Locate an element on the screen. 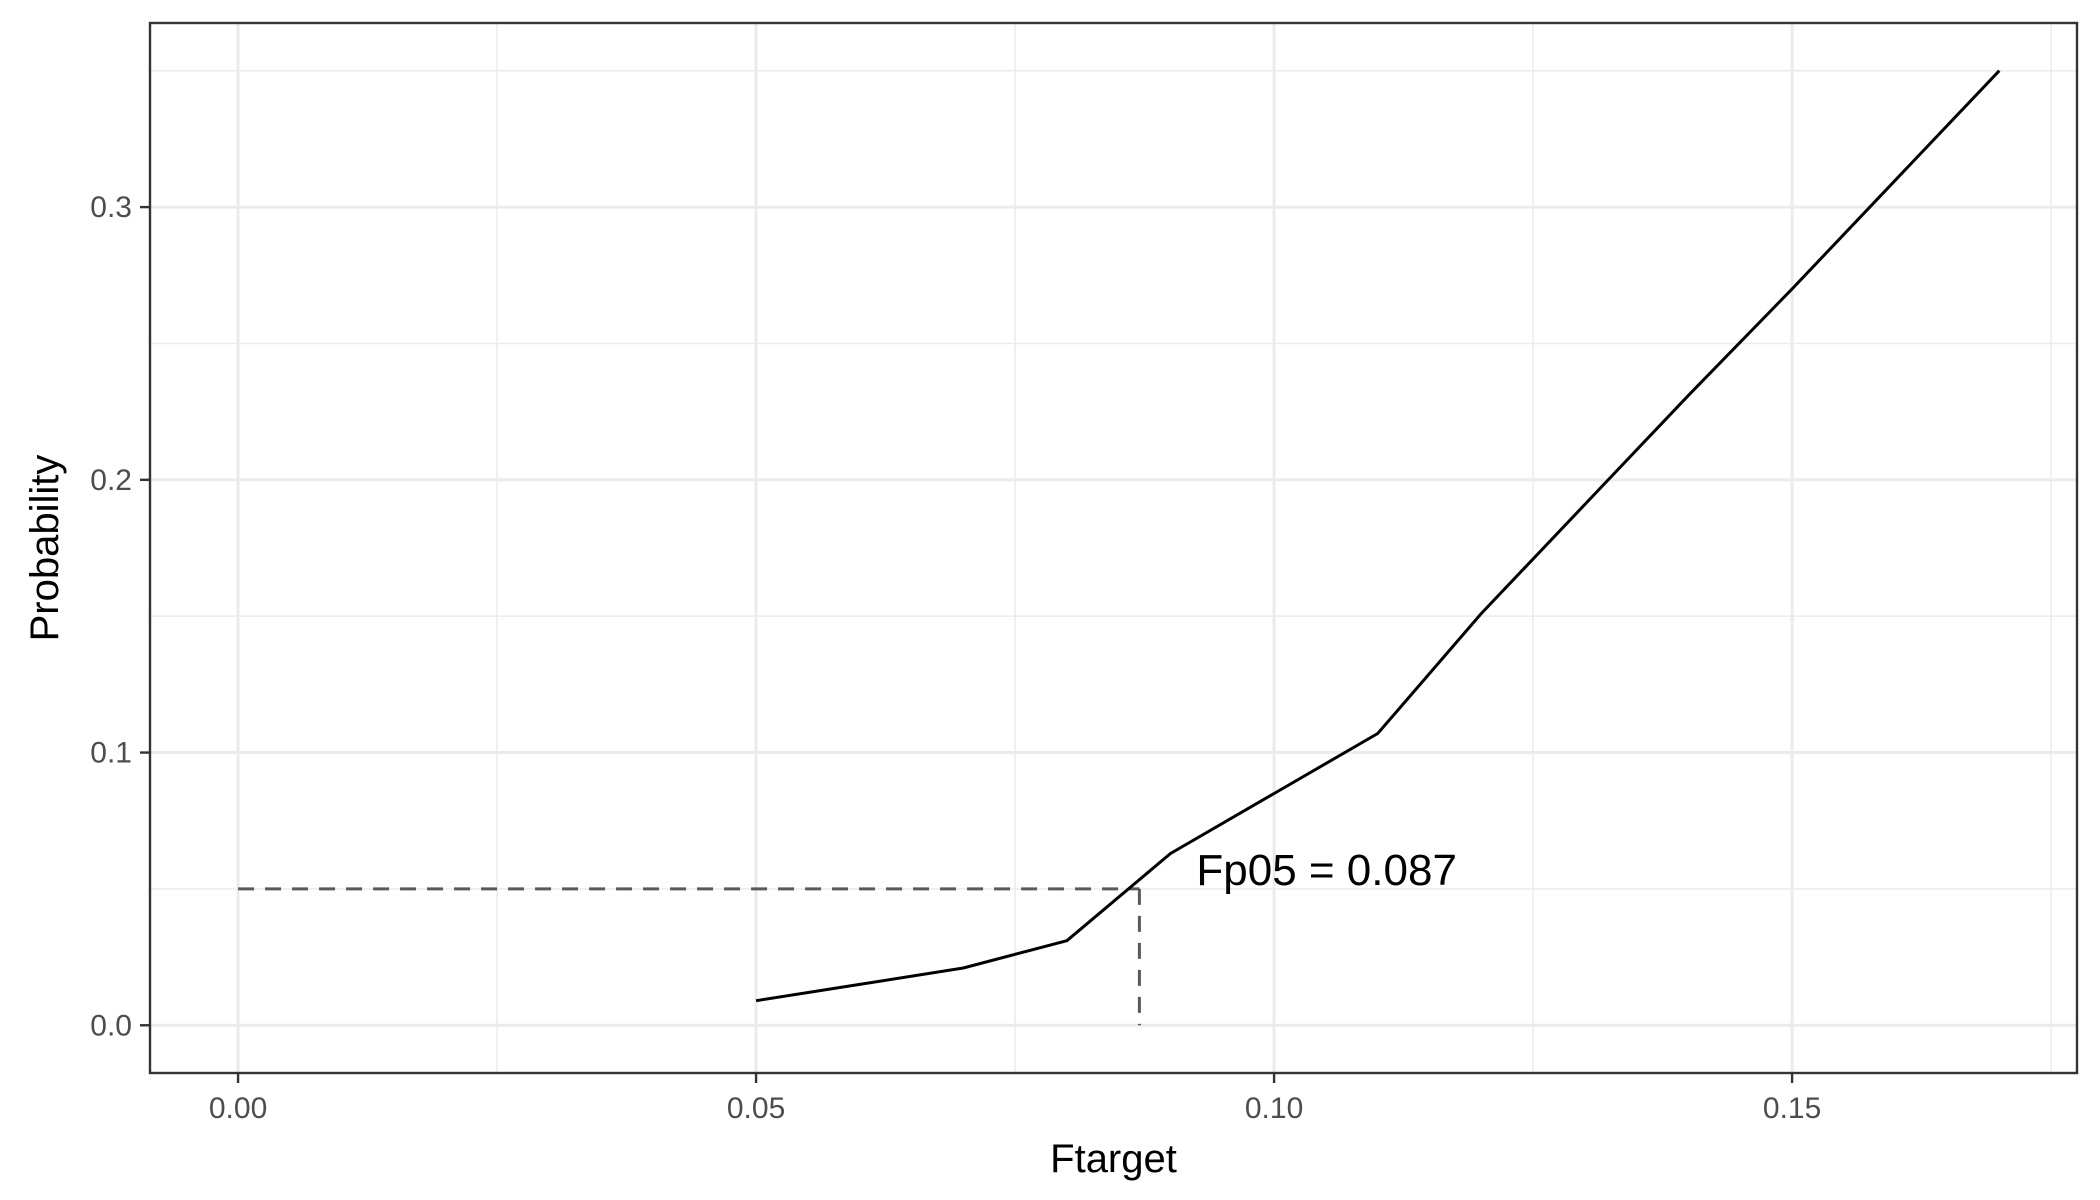  reference-lines is located at coordinates (689, 956).